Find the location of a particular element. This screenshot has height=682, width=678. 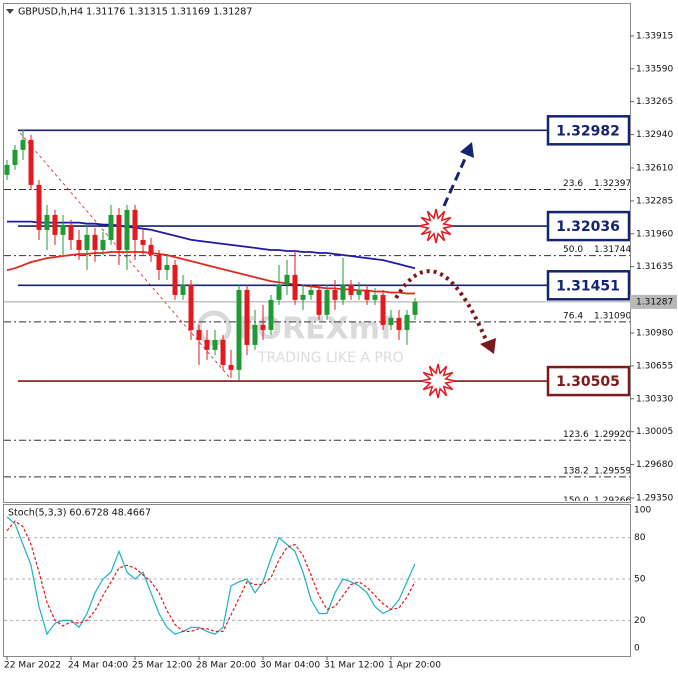

y-tick-label: 1.29350 is located at coordinates (654, 498).